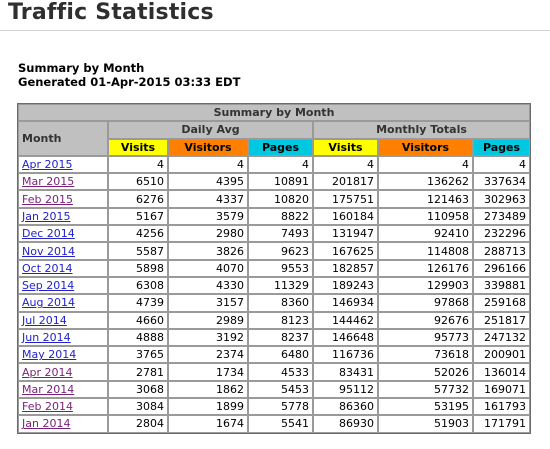  I want to click on month-cell: Jan 2015, so click(63, 216).